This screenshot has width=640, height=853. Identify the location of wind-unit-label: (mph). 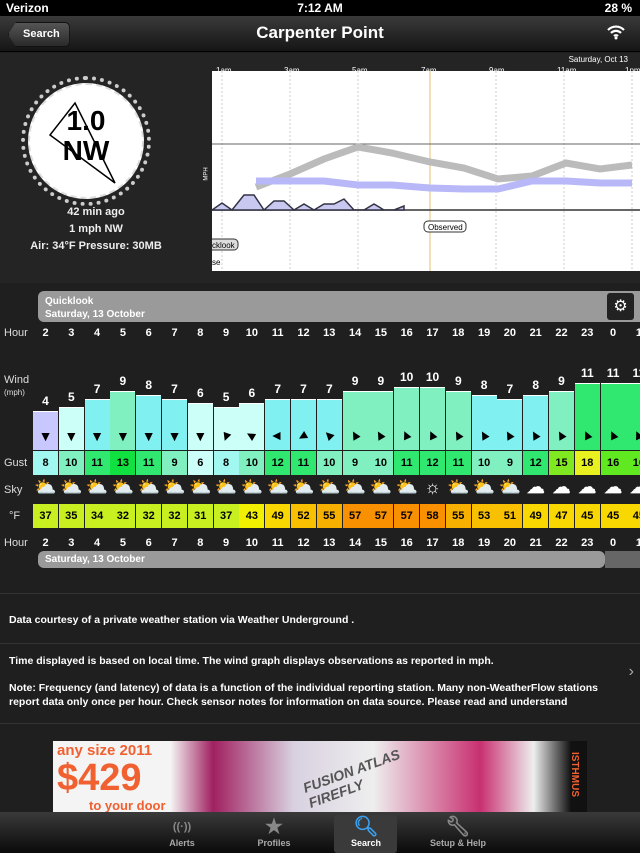
(14, 392).